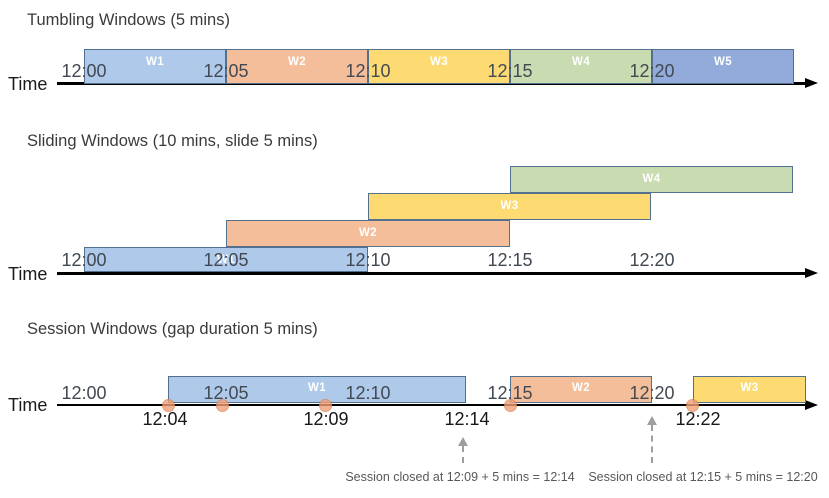  Describe the element at coordinates (431, 405) in the screenshot. I see `session-axis-line` at that location.